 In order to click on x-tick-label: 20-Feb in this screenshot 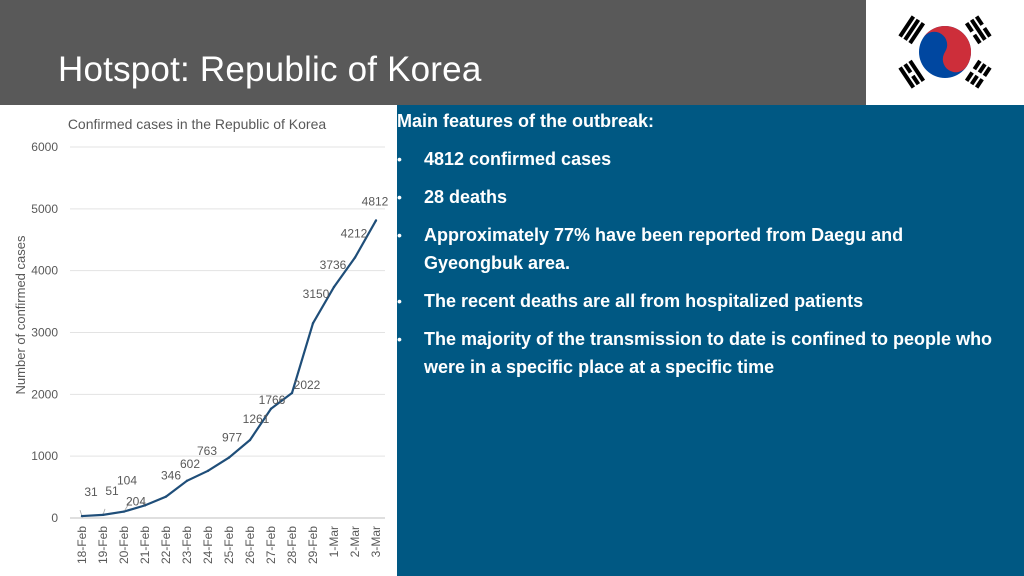, I will do `click(124, 545)`.